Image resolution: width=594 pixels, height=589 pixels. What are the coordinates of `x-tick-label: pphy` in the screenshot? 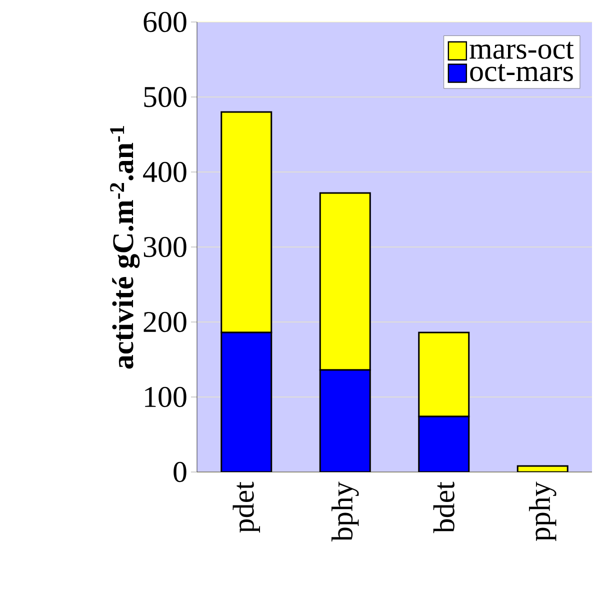 It's located at (542, 512).